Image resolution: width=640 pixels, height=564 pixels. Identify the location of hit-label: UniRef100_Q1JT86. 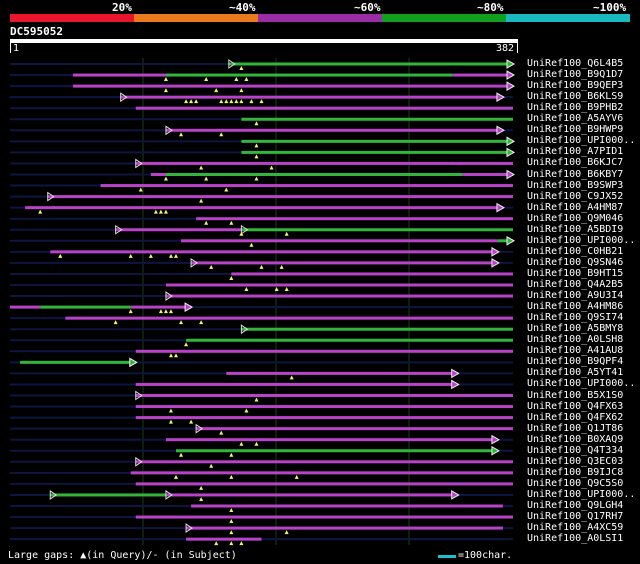
(575, 428).